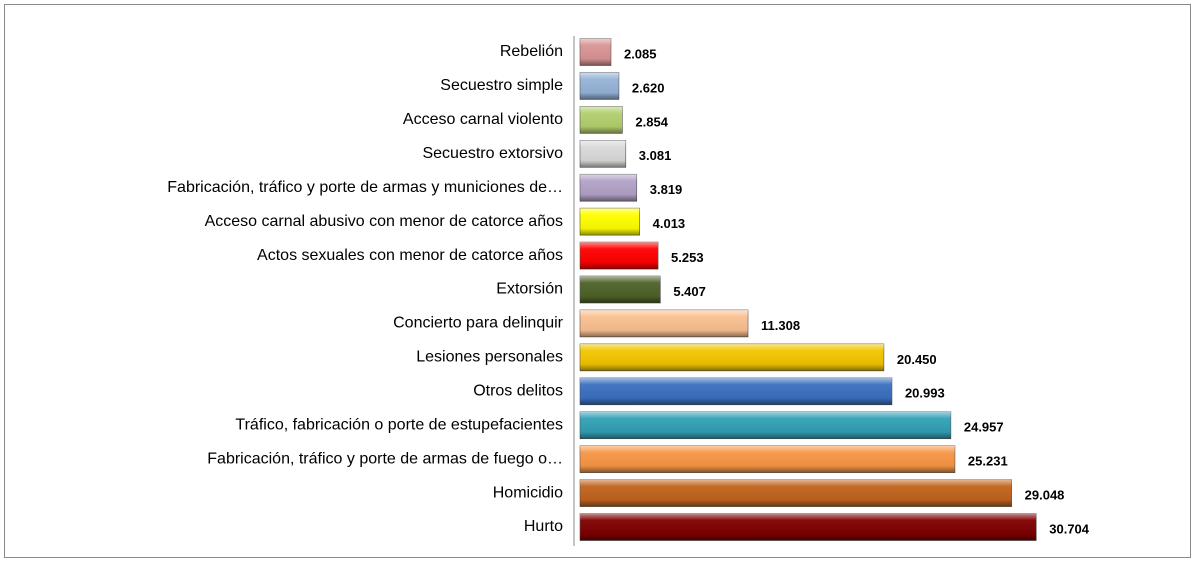 The image size is (1195, 562). What do you see at coordinates (988, 461) in the screenshot?
I see `value-label: 25.231` at bounding box center [988, 461].